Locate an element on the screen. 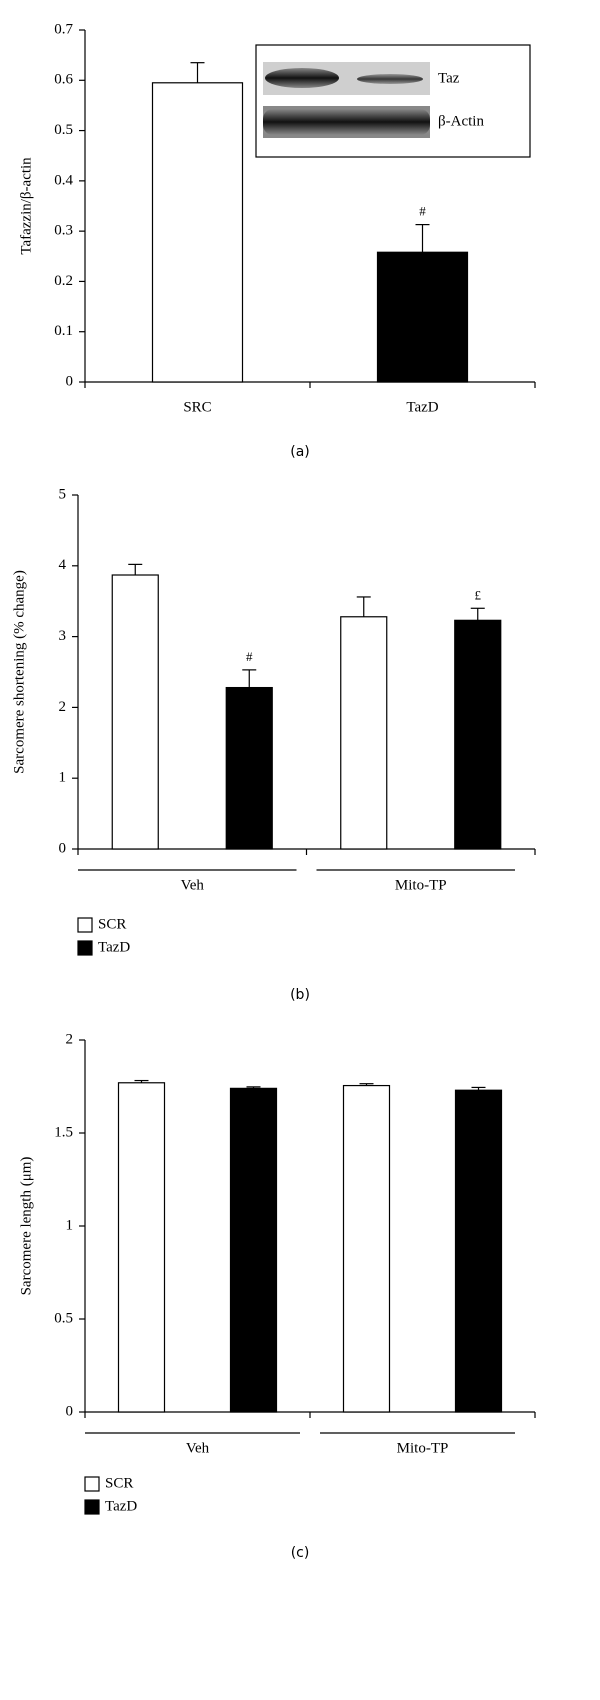  x-tick-label: SRC is located at coordinates (197, 407).